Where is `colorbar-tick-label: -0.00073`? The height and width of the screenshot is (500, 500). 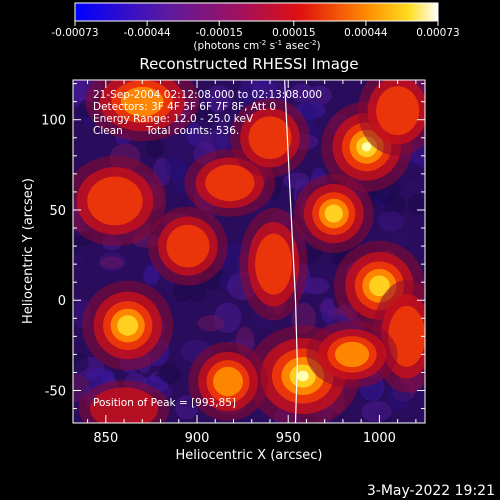 colorbar-tick-label: -0.00073 is located at coordinates (74, 33).